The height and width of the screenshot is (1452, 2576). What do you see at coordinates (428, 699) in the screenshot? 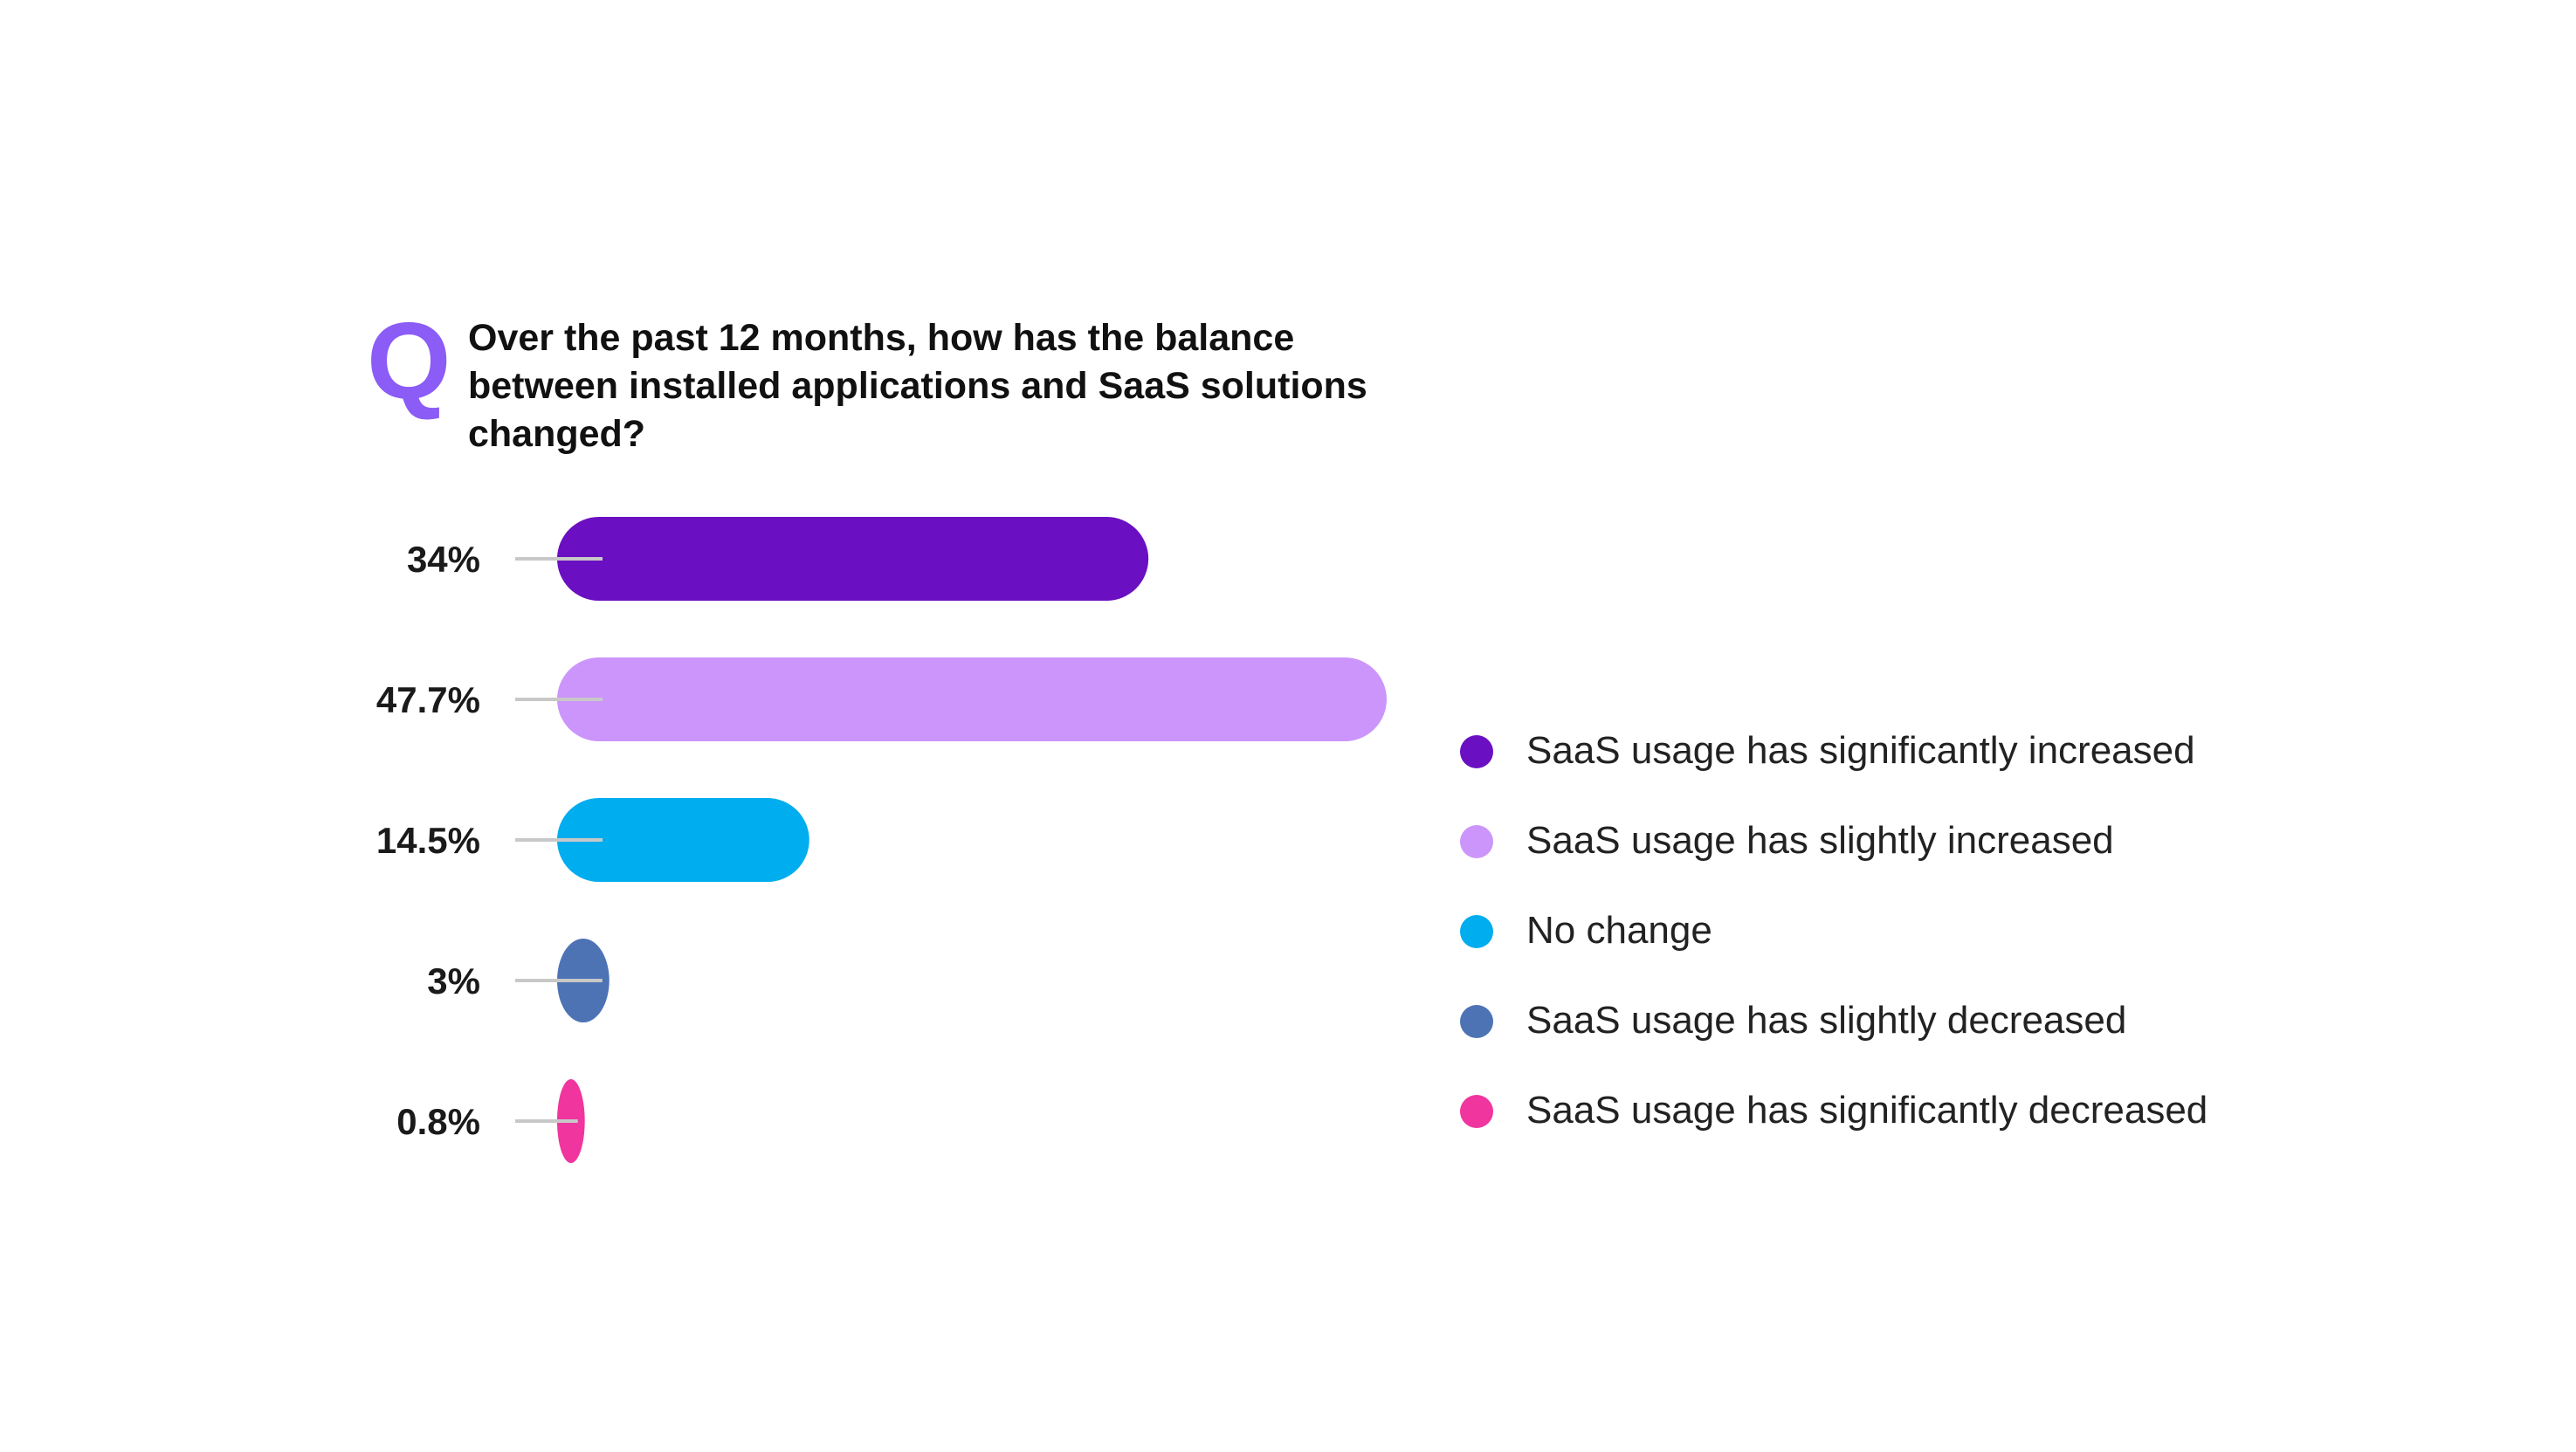
I see `value-label-1: 47.7%` at bounding box center [428, 699].